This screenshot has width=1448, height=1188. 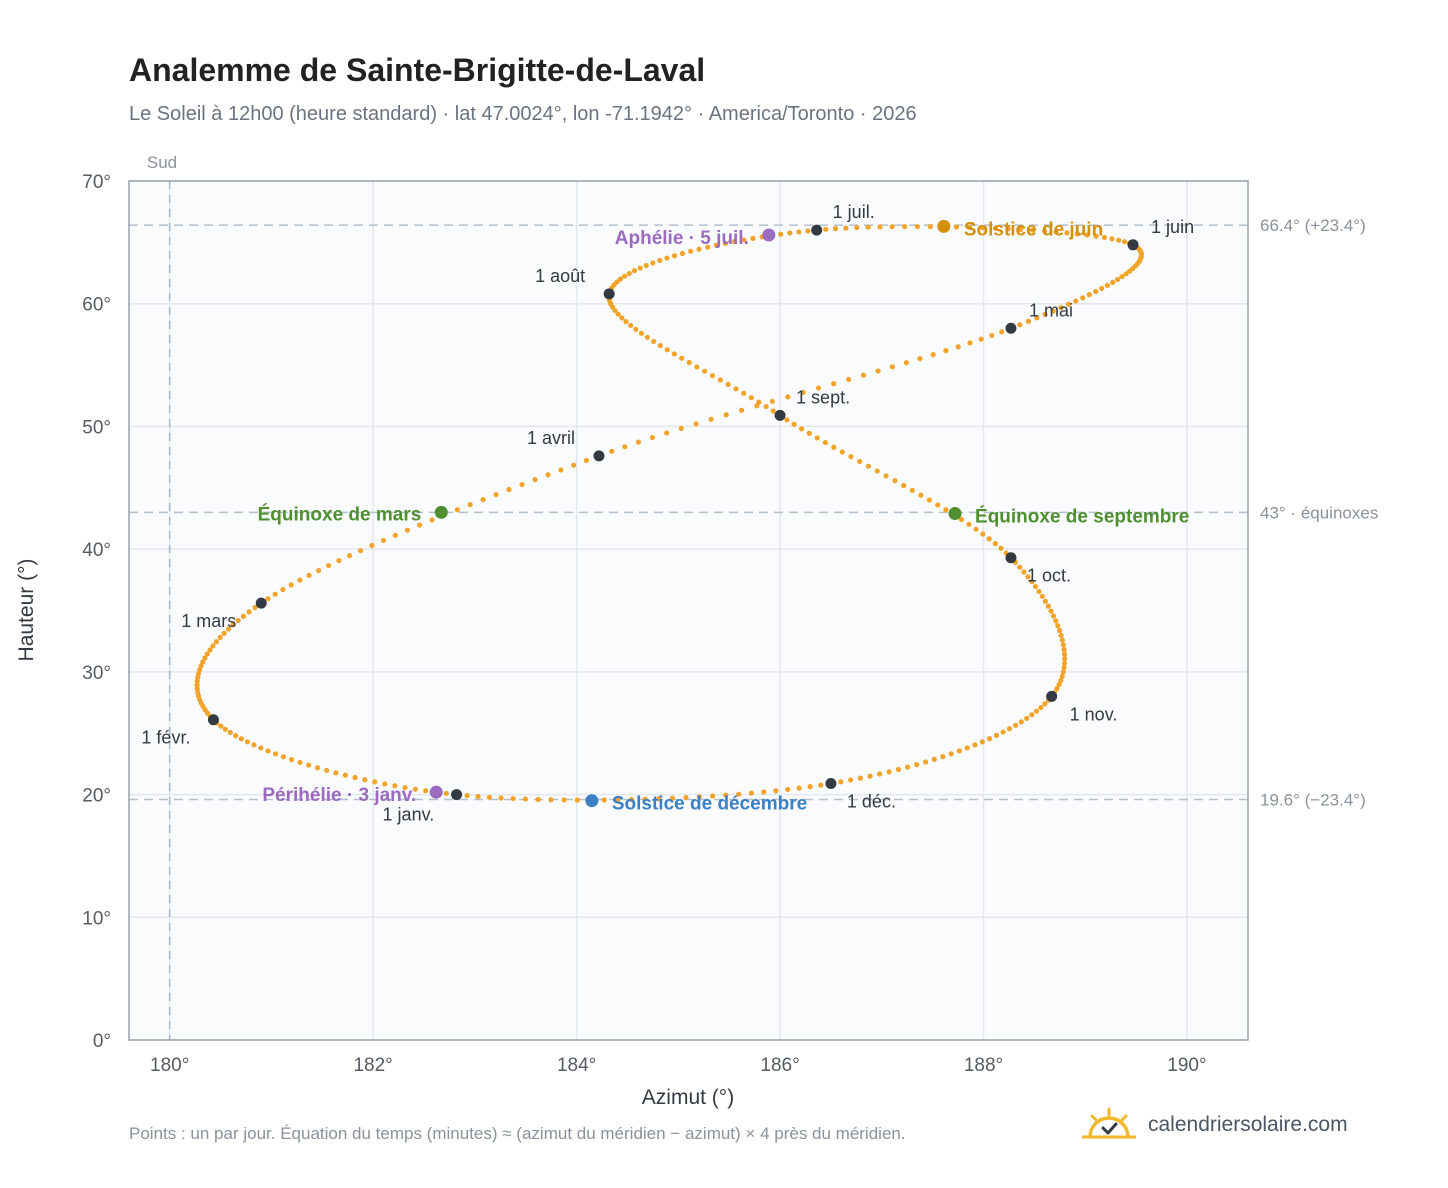 I want to click on x-tick-label: 180°, so click(x=169, y=1065).